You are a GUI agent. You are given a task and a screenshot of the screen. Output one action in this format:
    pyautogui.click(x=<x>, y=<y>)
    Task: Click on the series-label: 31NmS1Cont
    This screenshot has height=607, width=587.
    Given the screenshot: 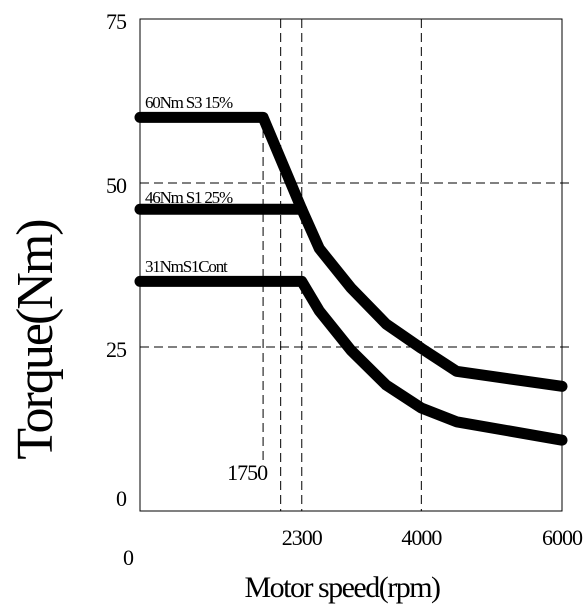 What is the action you would take?
    pyautogui.click(x=186, y=266)
    